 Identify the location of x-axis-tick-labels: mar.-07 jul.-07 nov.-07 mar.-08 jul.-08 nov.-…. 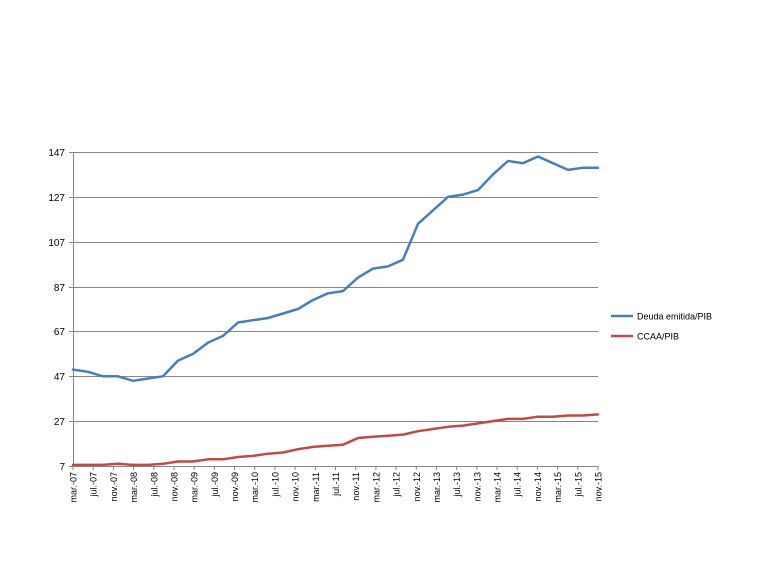
(336, 487).